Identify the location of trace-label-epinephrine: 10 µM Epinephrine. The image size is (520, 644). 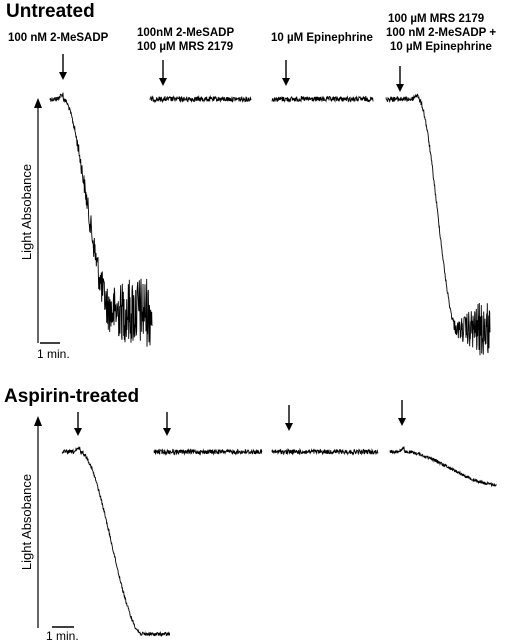
(322, 38).